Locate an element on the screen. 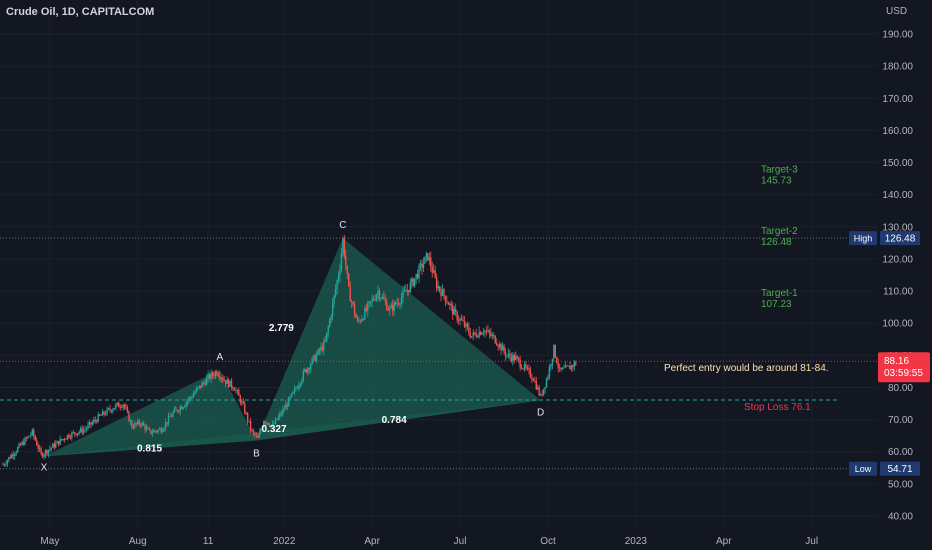 This screenshot has height=550, width=932. target-name-2: Target-2 is located at coordinates (779, 231).